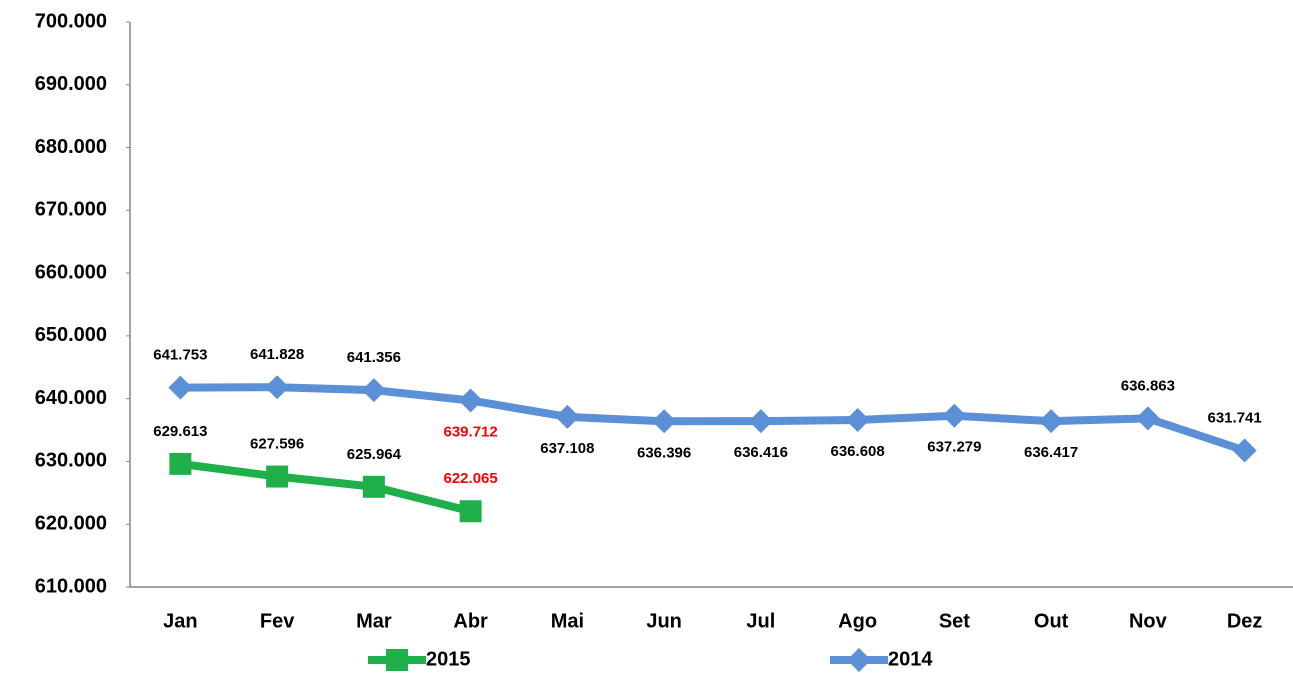 Image resolution: width=1293 pixels, height=675 pixels. Describe the element at coordinates (567, 621) in the screenshot. I see `x-tick-label: Mai` at that location.